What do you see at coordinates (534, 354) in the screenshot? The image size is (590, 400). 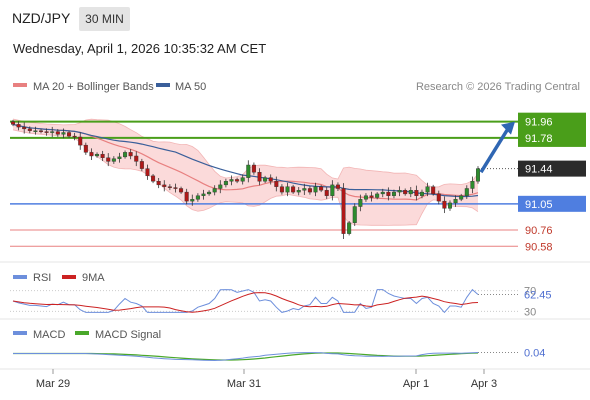 I see `macd-value-label: 0.04` at bounding box center [534, 354].